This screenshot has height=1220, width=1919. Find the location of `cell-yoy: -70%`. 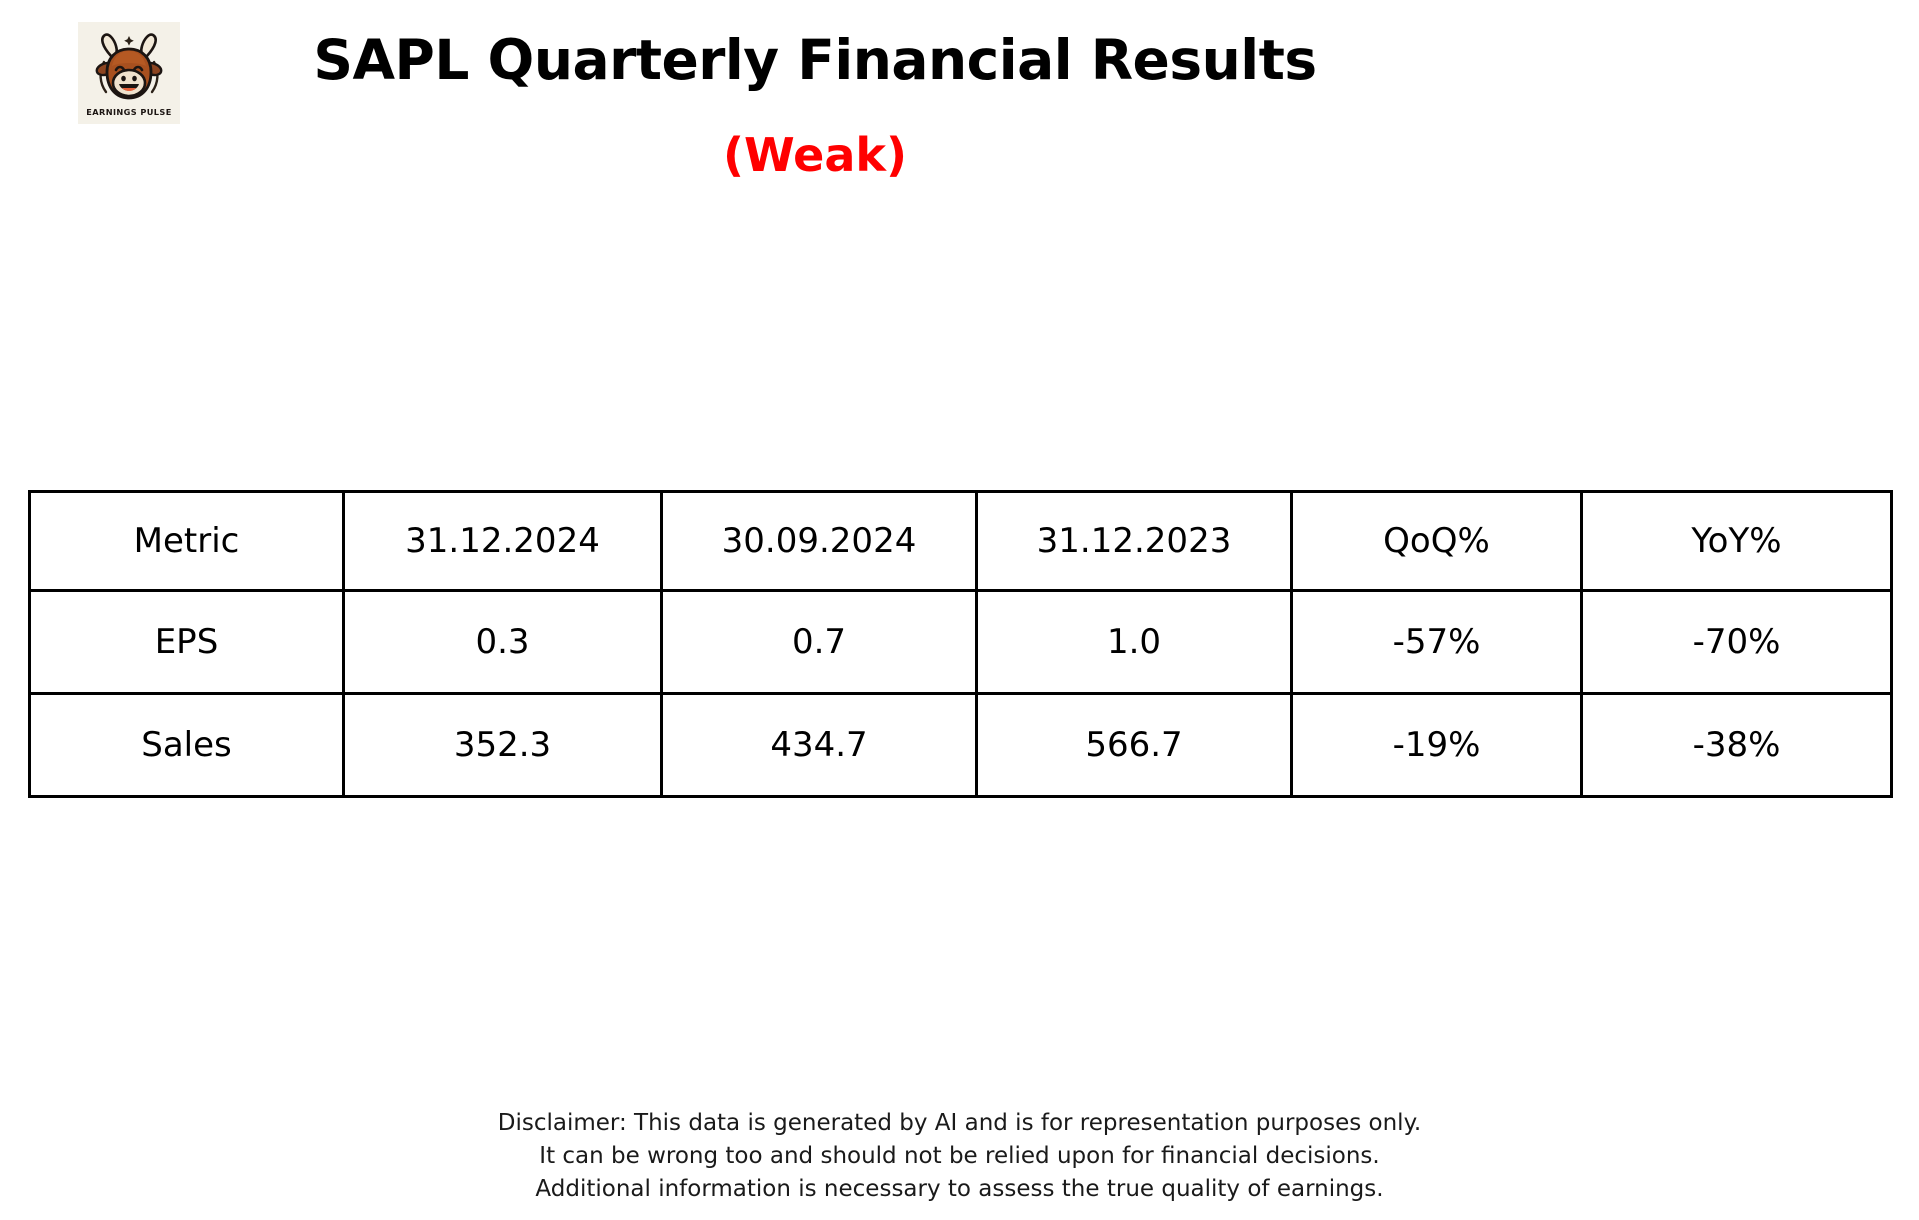

cell-yoy: -70% is located at coordinates (1736, 642).